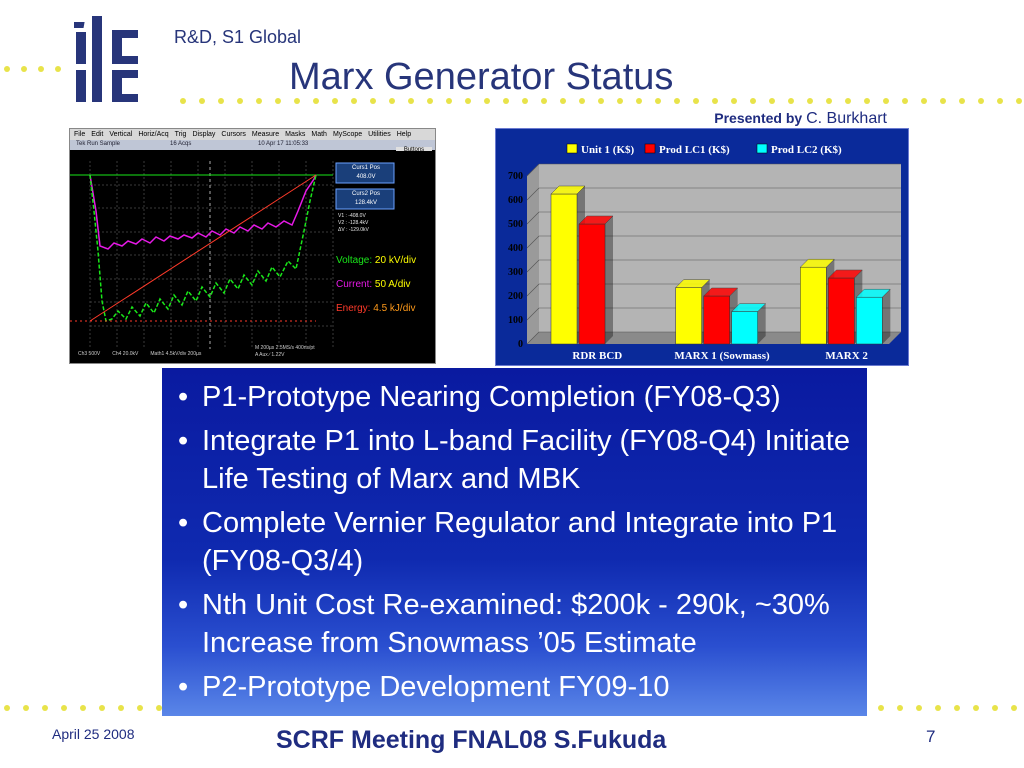 The width and height of the screenshot is (1024, 768). Describe the element at coordinates (366, 177) in the screenshot. I see `curs1-value: 408.0V` at that location.